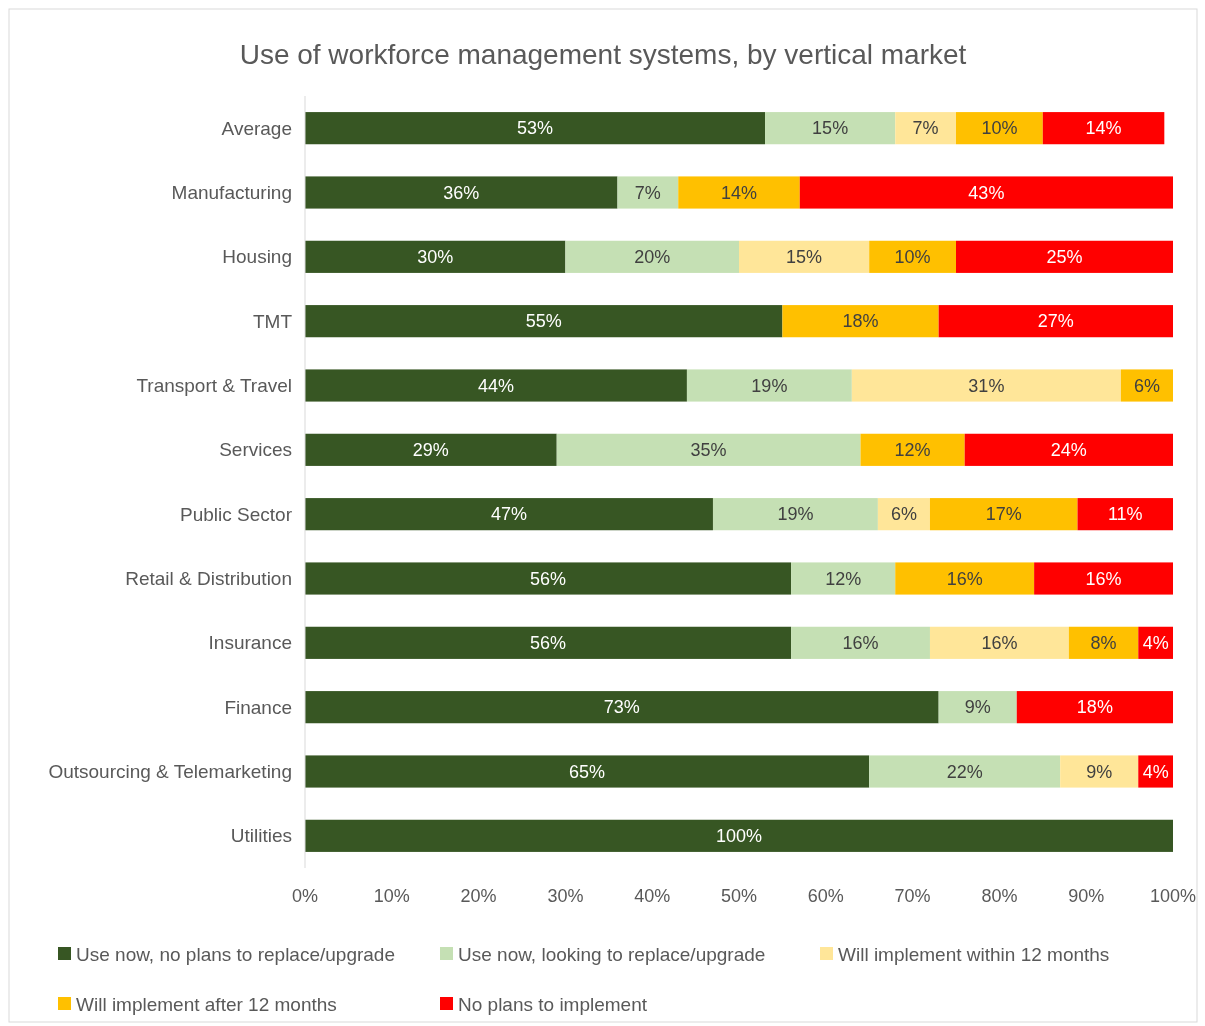  Describe the element at coordinates (830, 128) in the screenshot. I see `data-label: 15%` at that location.